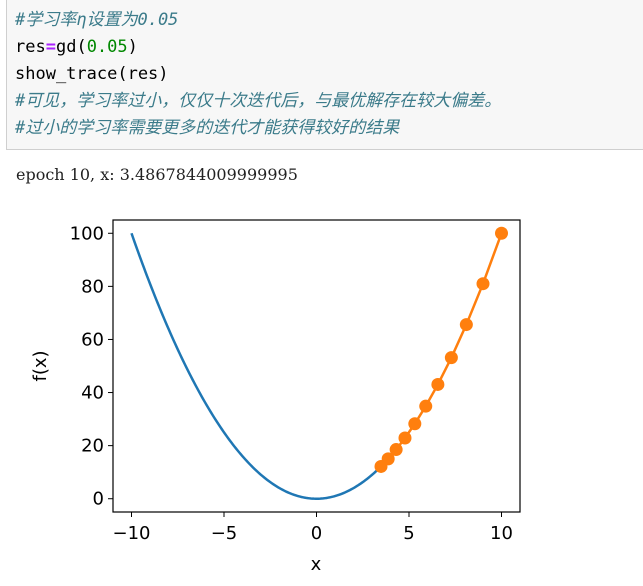 This screenshot has width=643, height=586. Describe the element at coordinates (71, 47) in the screenshot. I see `code-function: gd(` at that location.